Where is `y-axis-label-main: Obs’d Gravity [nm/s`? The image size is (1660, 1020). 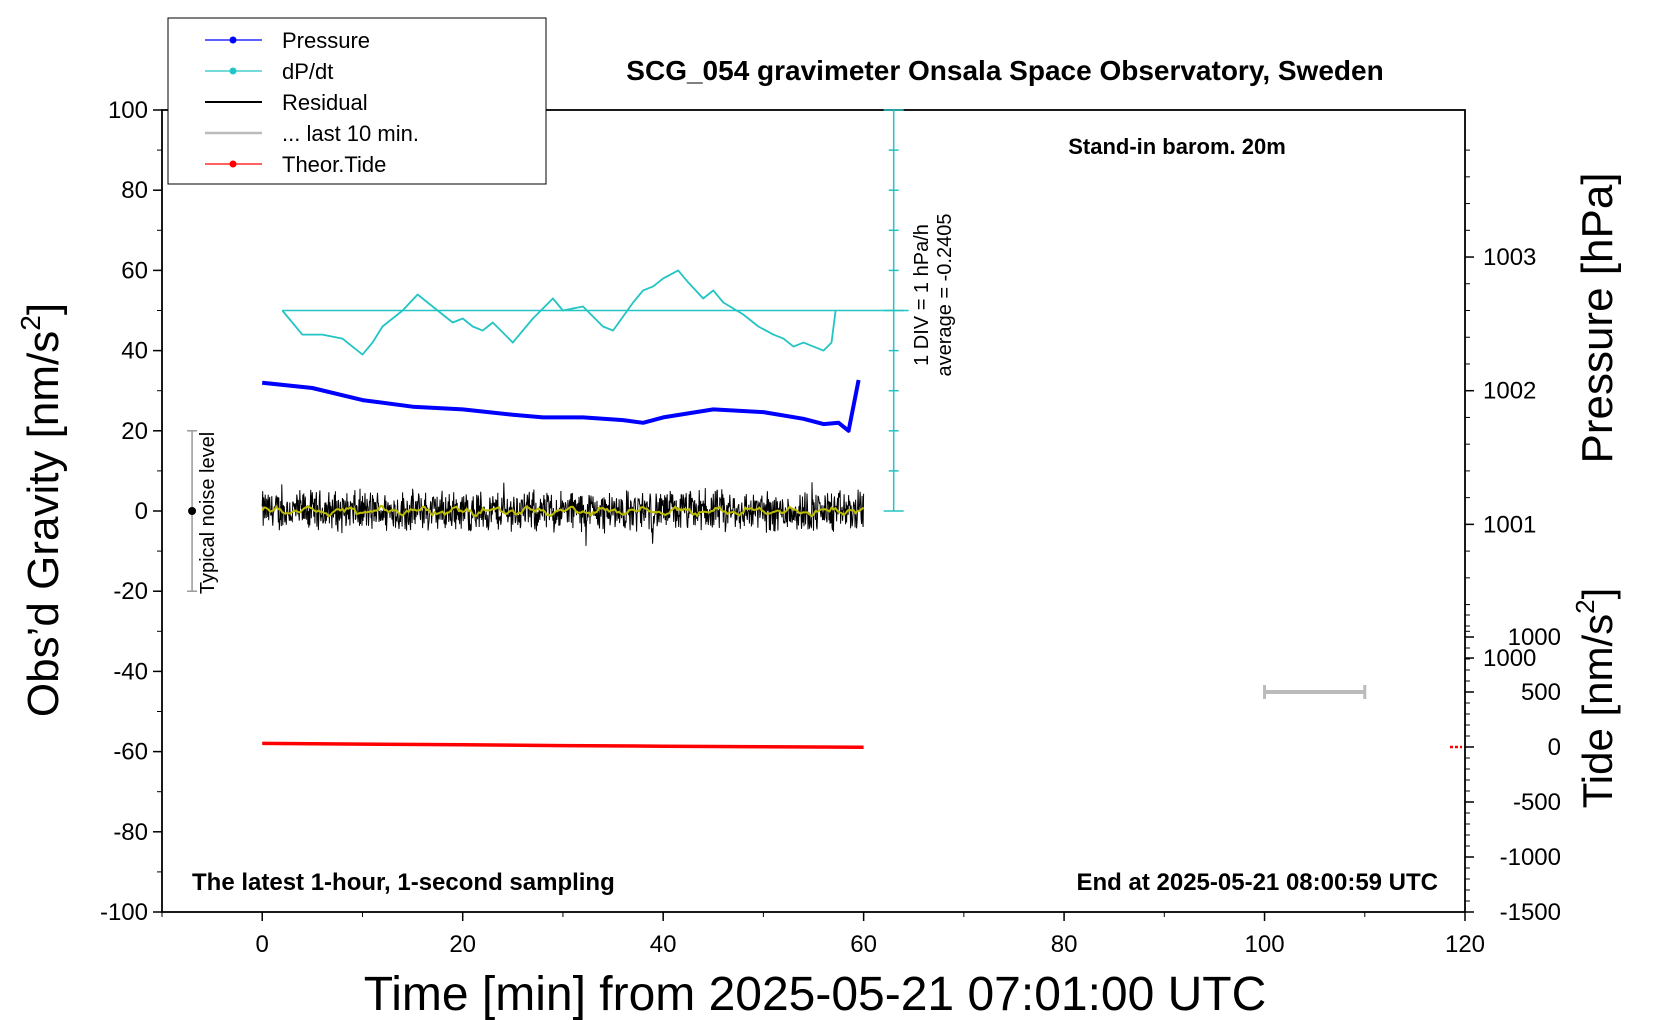 y-axis-label-main: Obs’d Gravity [nm/s is located at coordinates (43, 524).